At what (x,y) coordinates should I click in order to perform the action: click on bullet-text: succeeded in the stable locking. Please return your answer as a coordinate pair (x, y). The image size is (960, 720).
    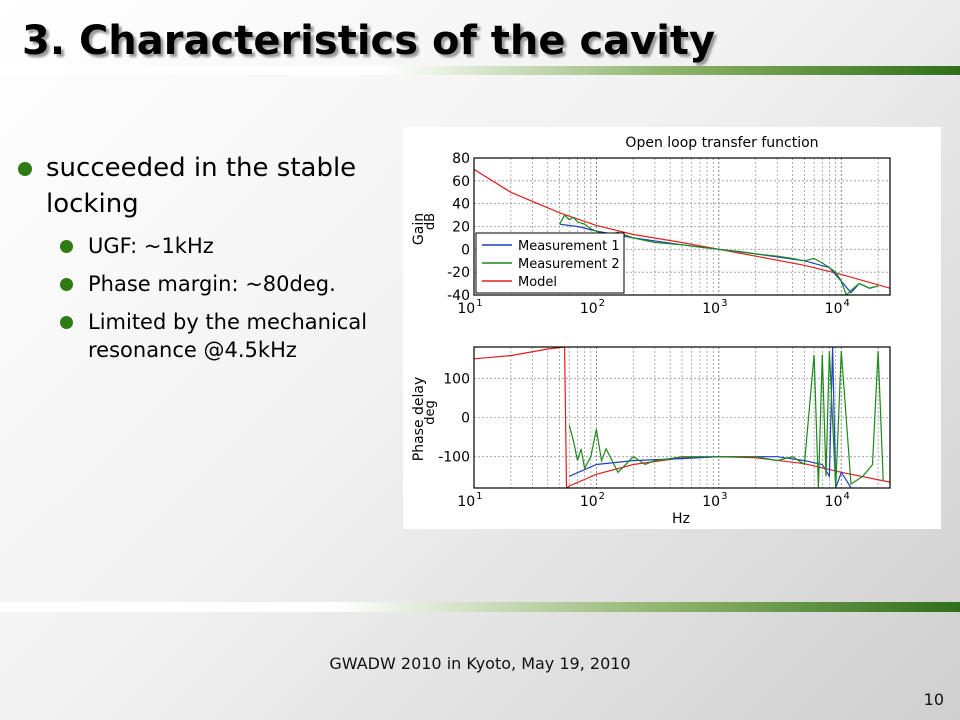
    Looking at the image, I should click on (201, 186).